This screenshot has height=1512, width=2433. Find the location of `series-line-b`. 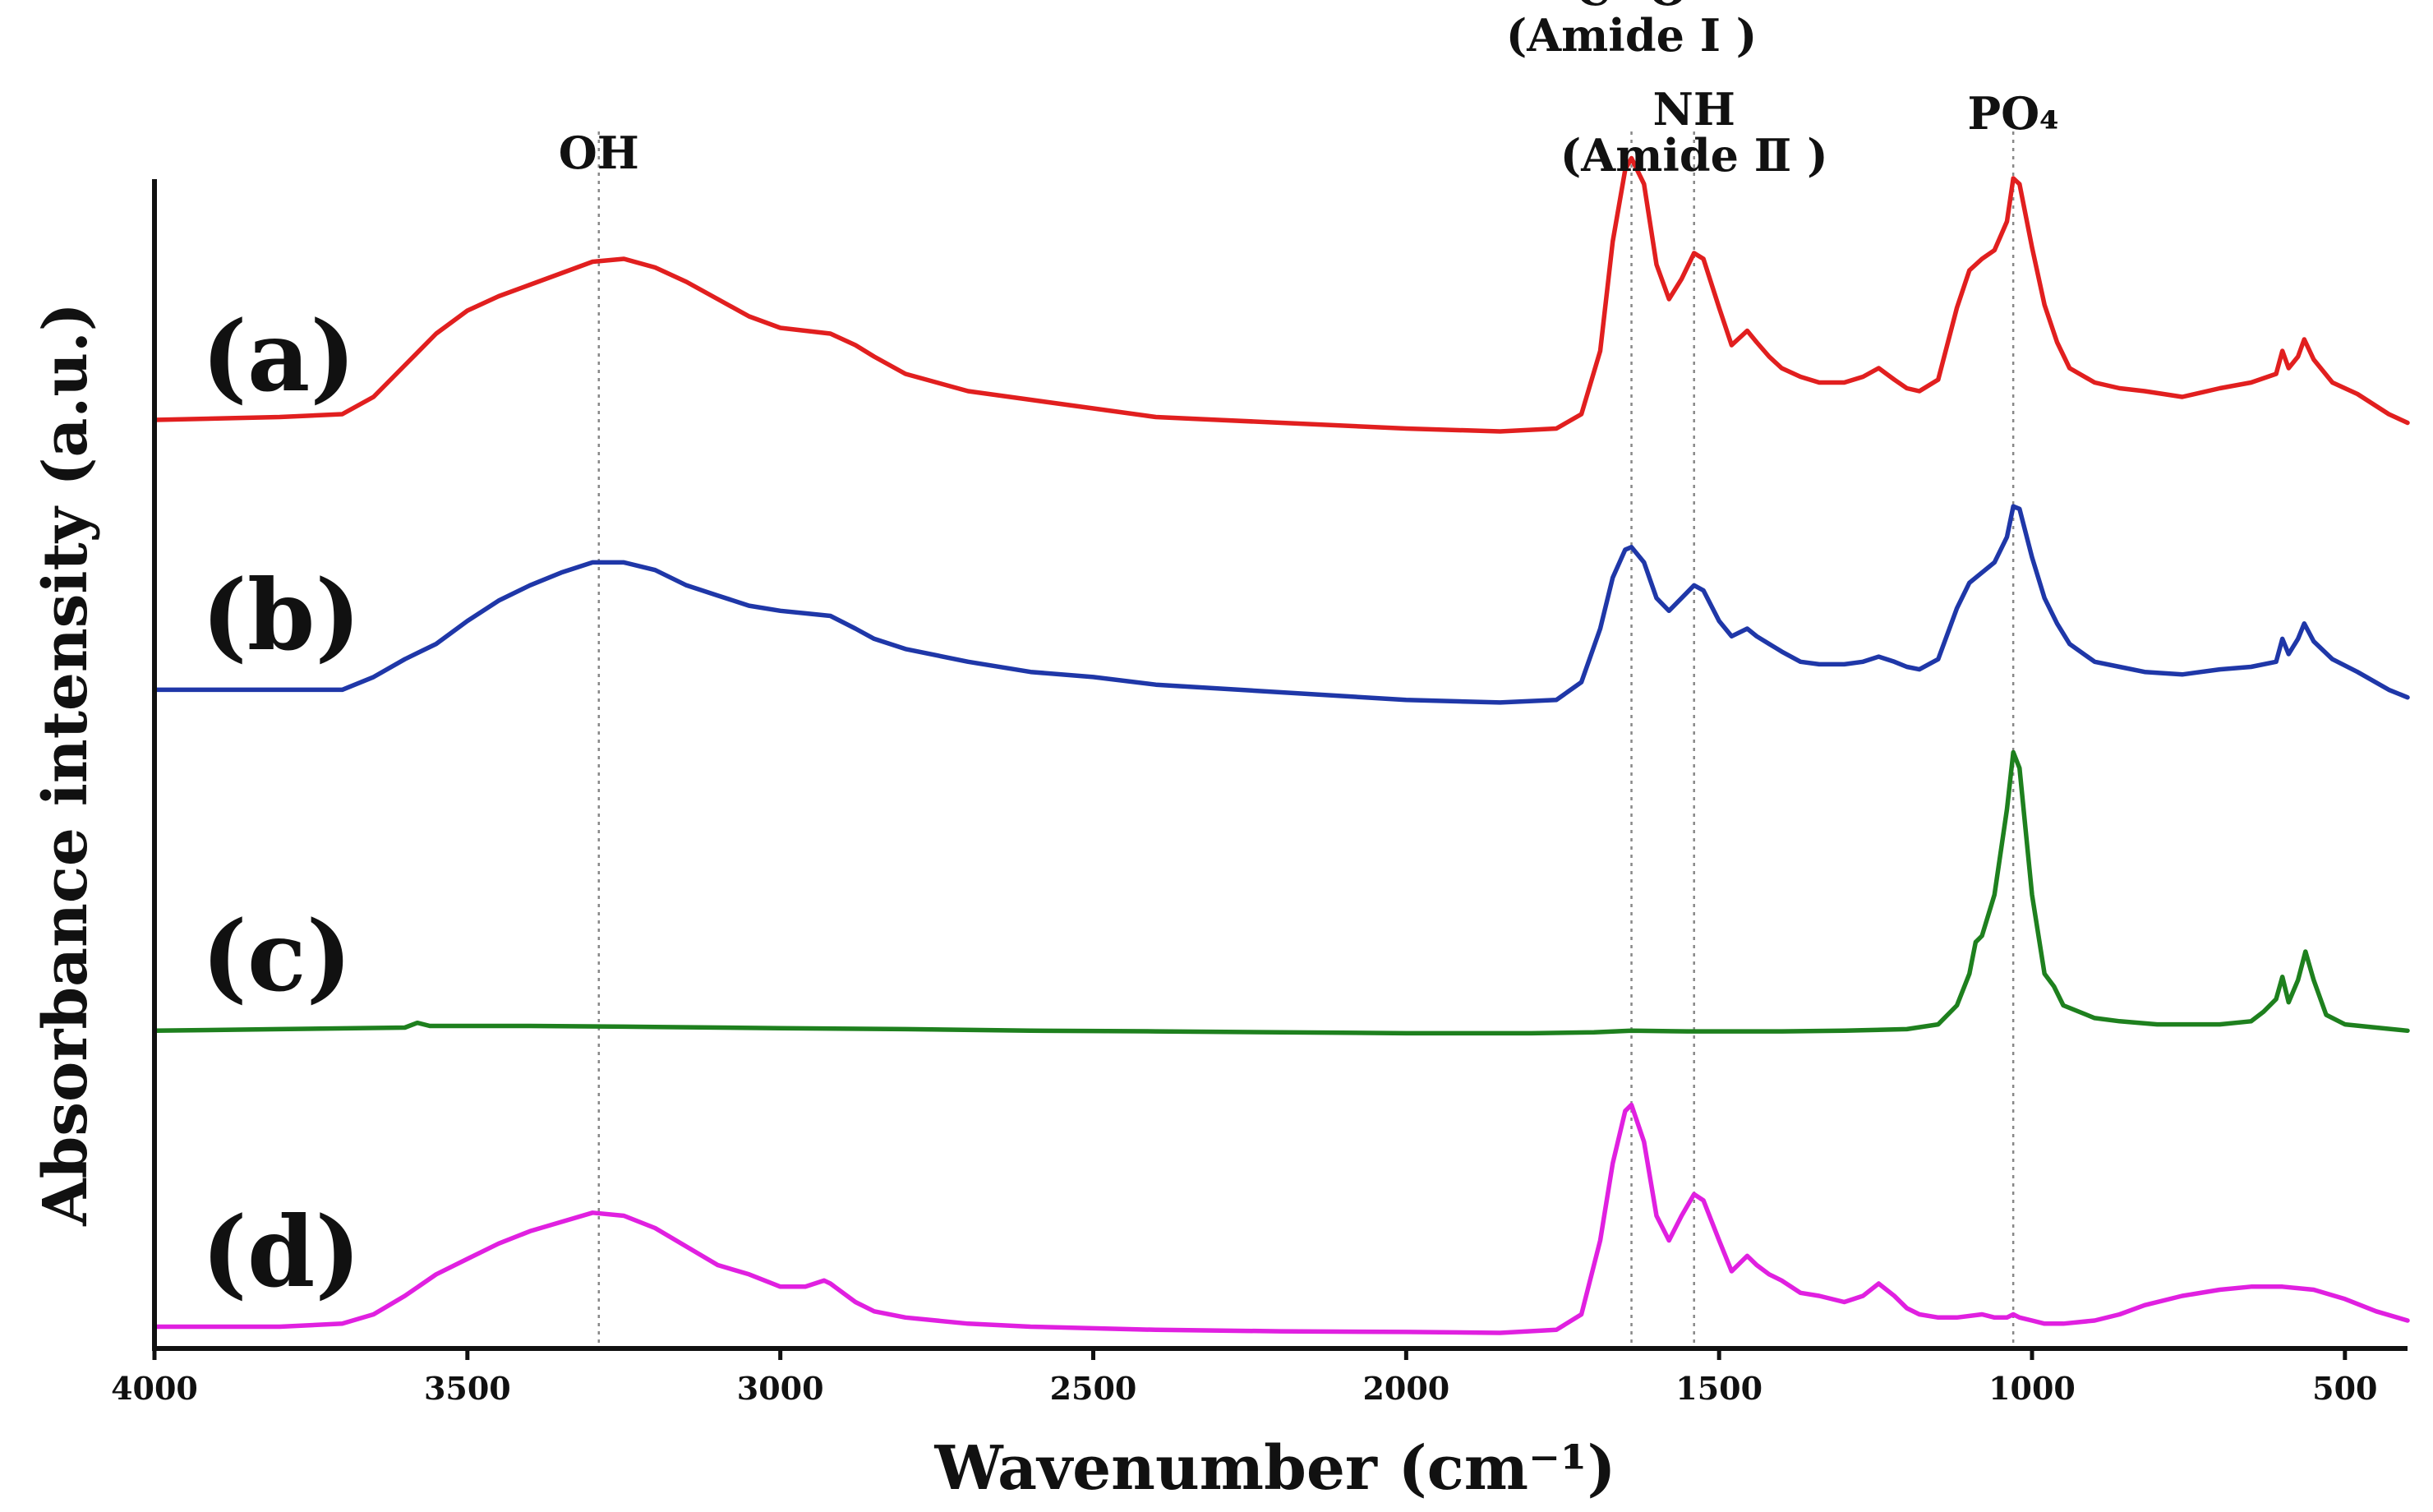

series-line-b is located at coordinates (1281, 605).